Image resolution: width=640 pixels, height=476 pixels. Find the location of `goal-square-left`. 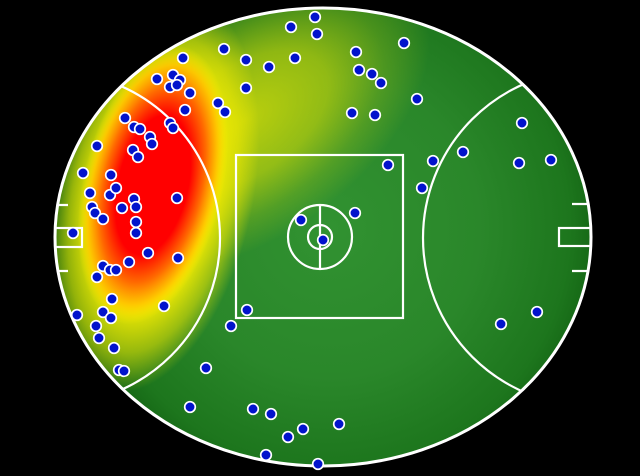

goal-square-left is located at coordinates (69, 237).